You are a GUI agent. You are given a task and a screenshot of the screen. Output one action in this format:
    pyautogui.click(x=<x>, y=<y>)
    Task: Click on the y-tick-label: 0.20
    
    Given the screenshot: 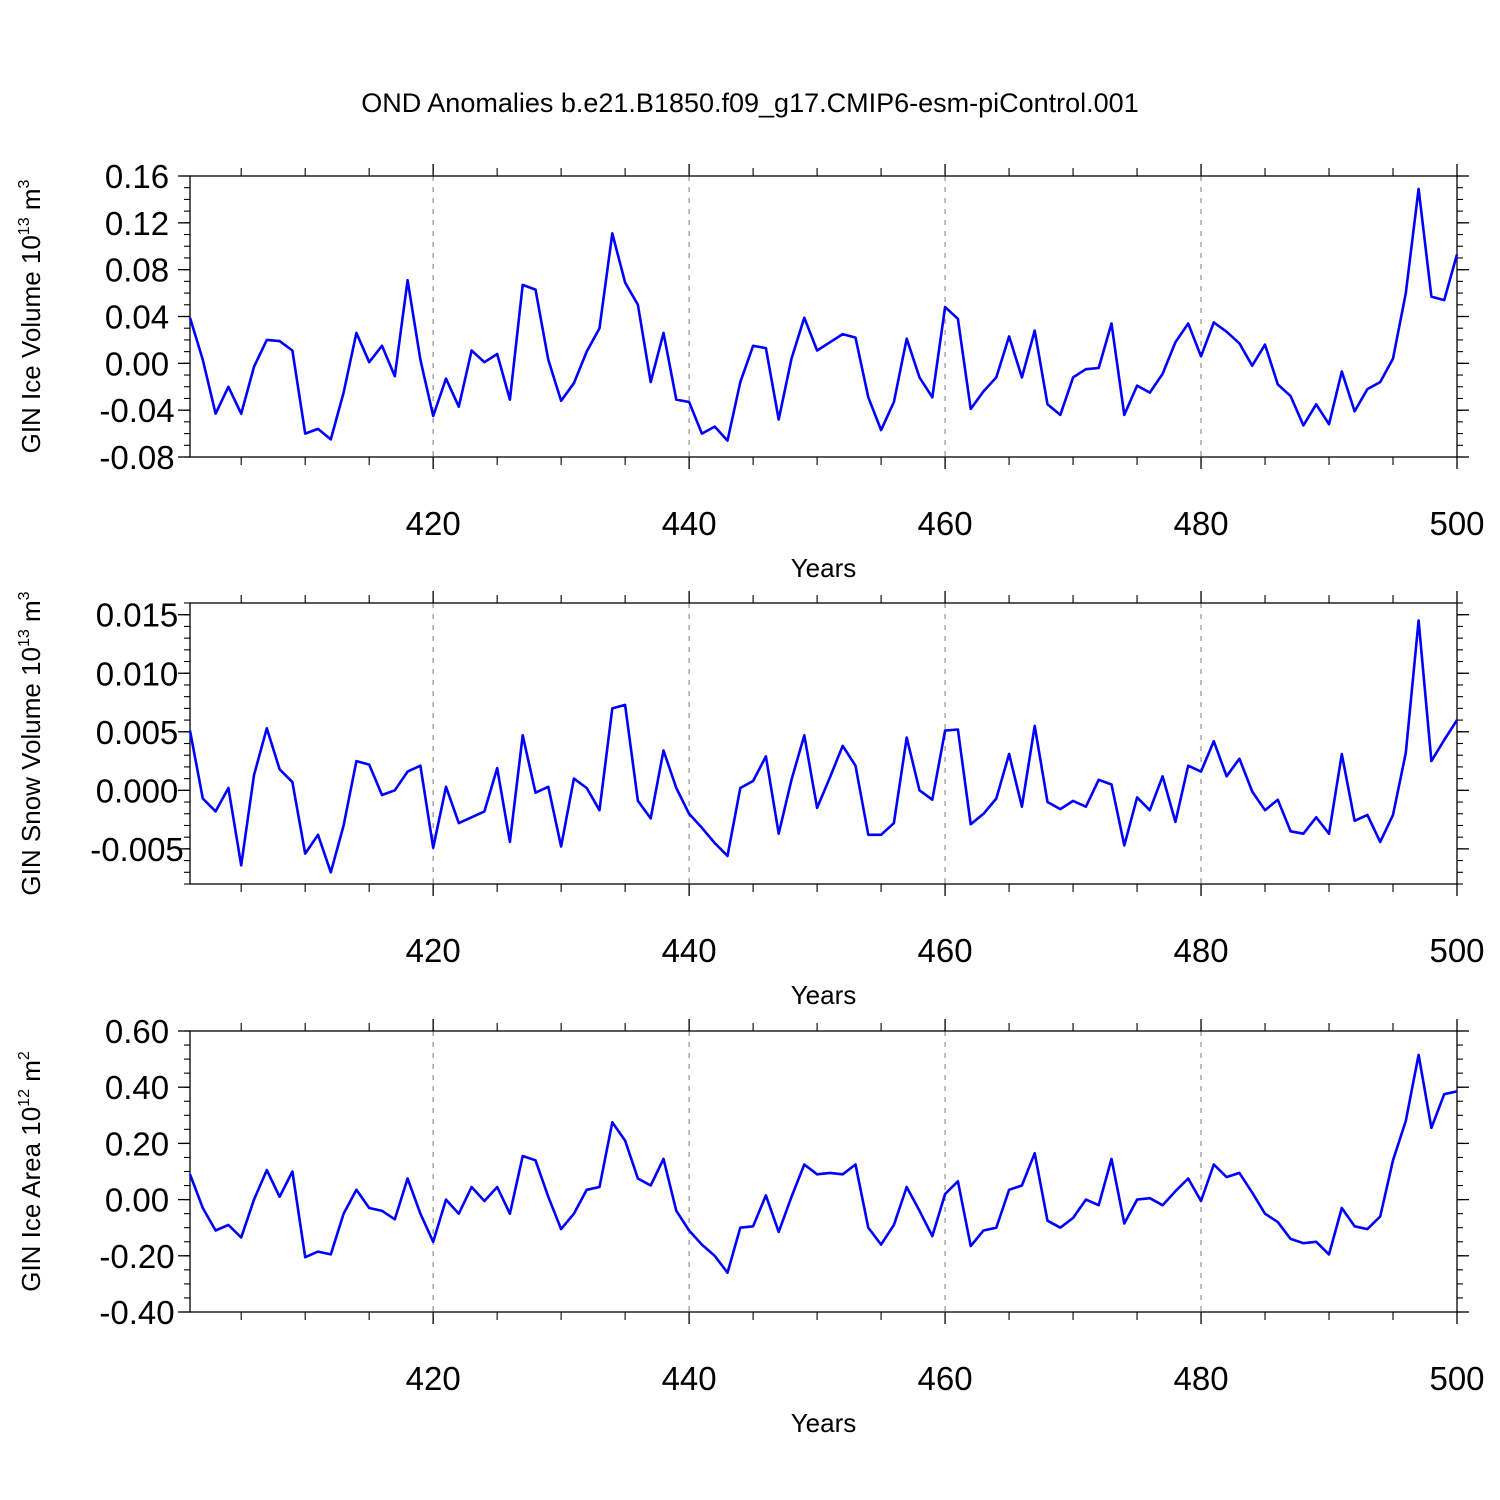 What is the action you would take?
    pyautogui.click(x=137, y=1143)
    